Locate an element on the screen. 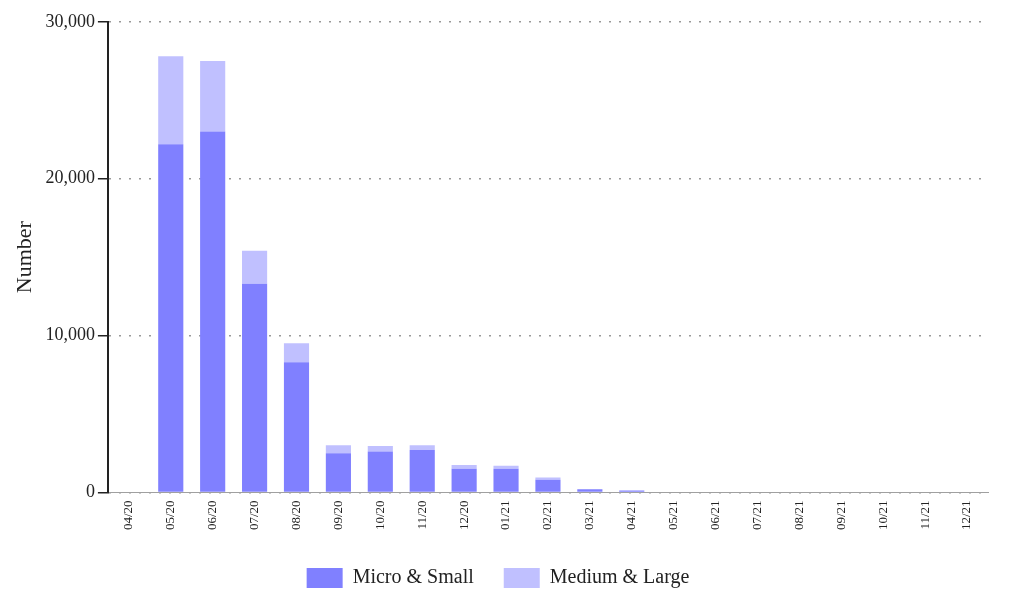  x-tick-label: 07/21 is located at coordinates (756, 515).